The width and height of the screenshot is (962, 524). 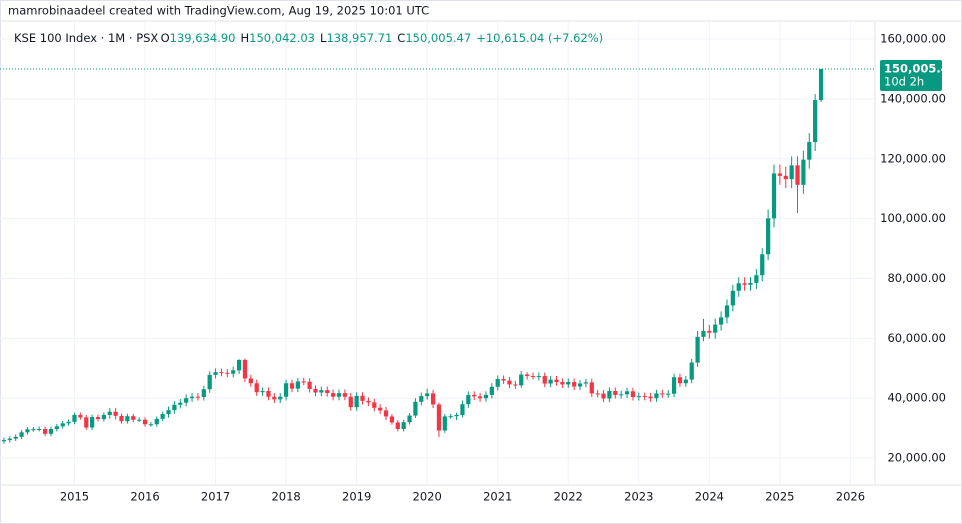 What do you see at coordinates (916, 338) in the screenshot?
I see `y-tick-label: 60,000.00` at bounding box center [916, 338].